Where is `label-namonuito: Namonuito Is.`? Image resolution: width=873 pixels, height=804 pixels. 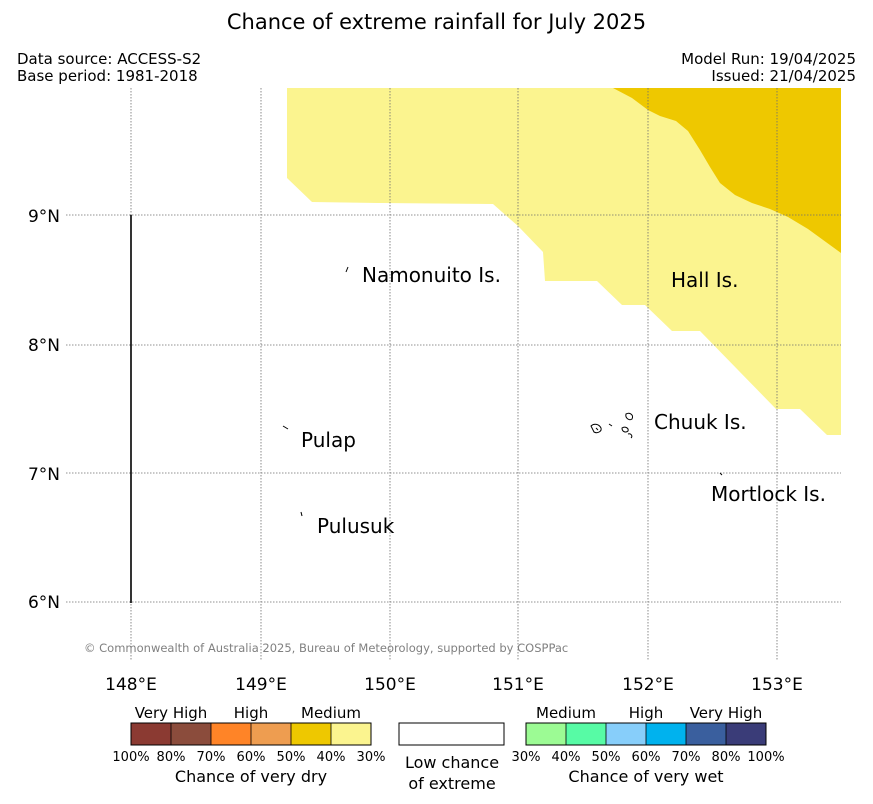 label-namonuito: Namonuito Is. is located at coordinates (431, 275).